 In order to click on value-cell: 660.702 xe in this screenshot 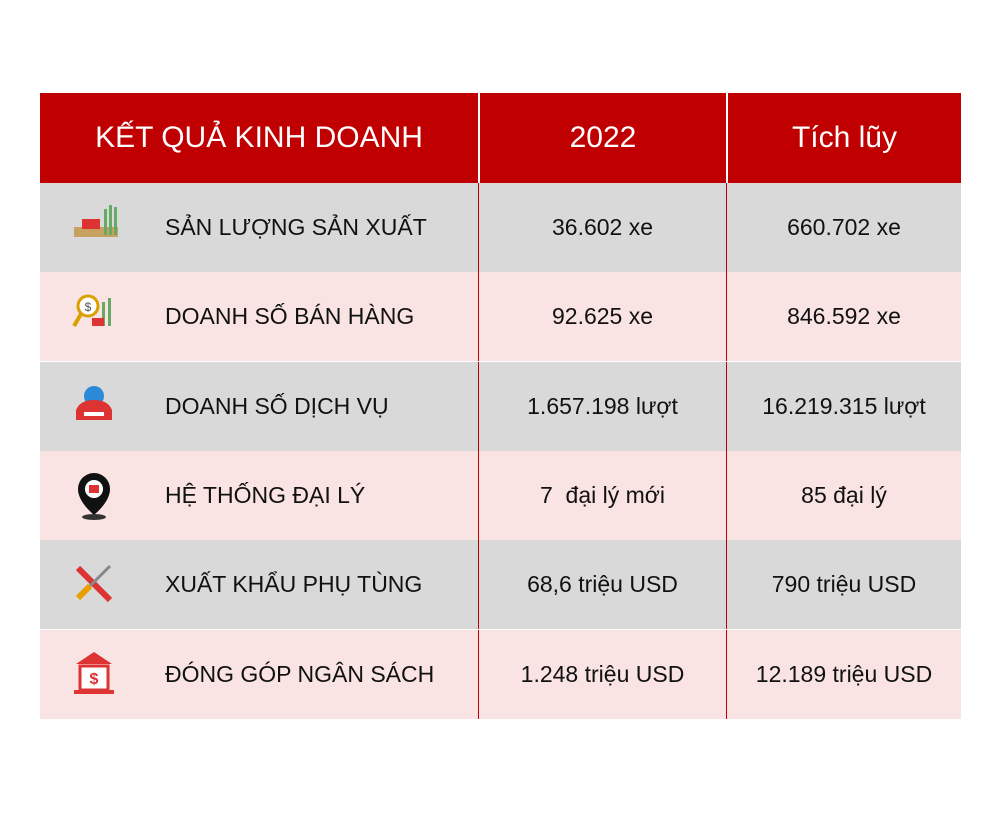, I will do `click(843, 227)`.